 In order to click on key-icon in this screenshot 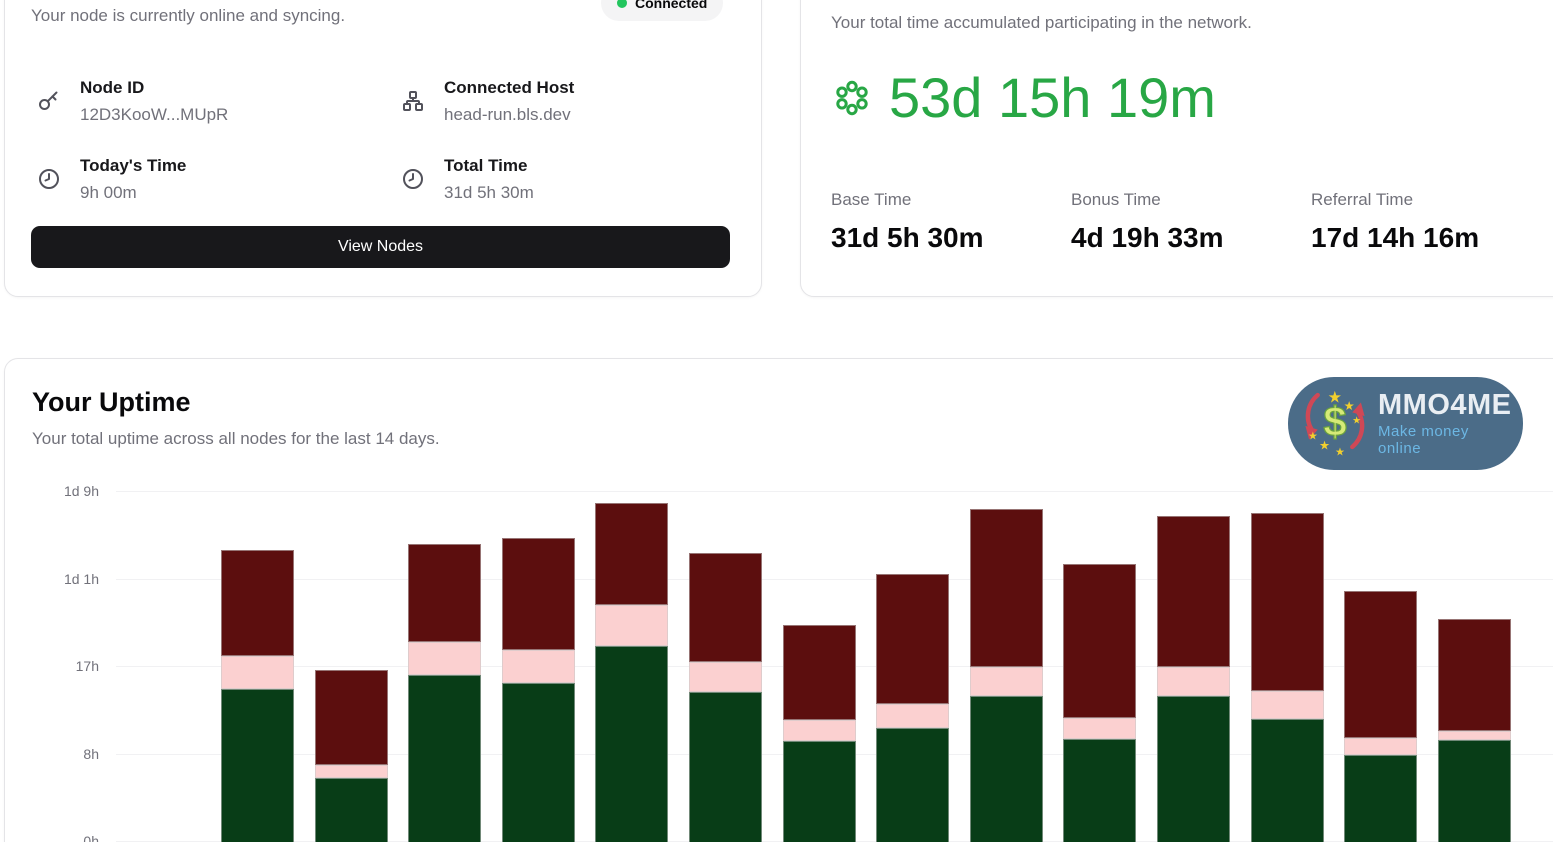, I will do `click(49, 103)`.